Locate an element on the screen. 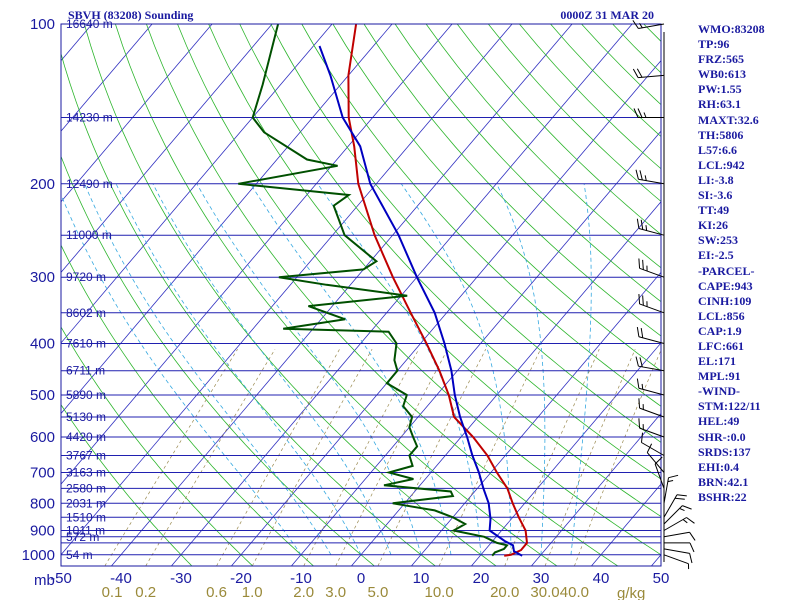  temperature-tick-label: -30 is located at coordinates (181, 578).